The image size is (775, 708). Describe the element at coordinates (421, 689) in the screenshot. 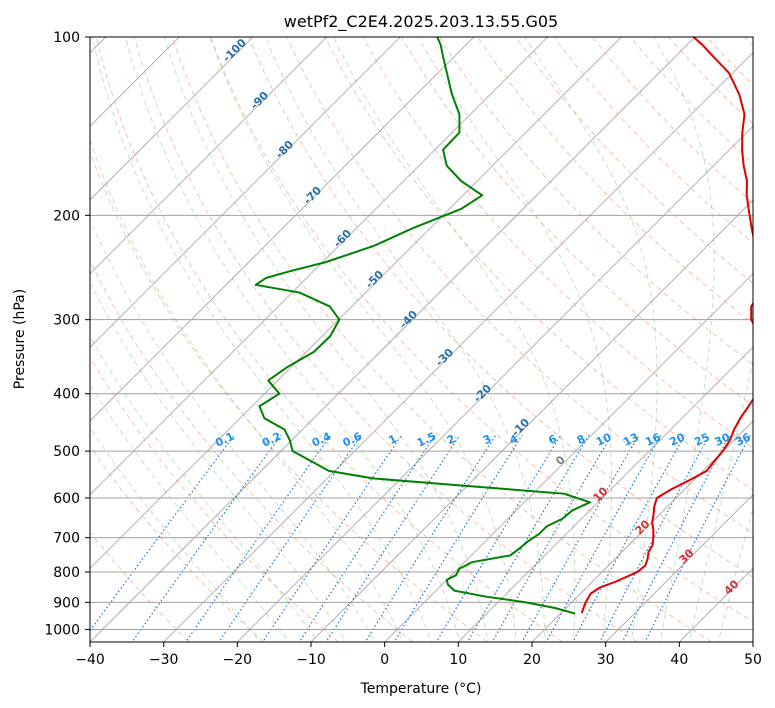

I see `x-axis-label: Temperature (°C)` at that location.